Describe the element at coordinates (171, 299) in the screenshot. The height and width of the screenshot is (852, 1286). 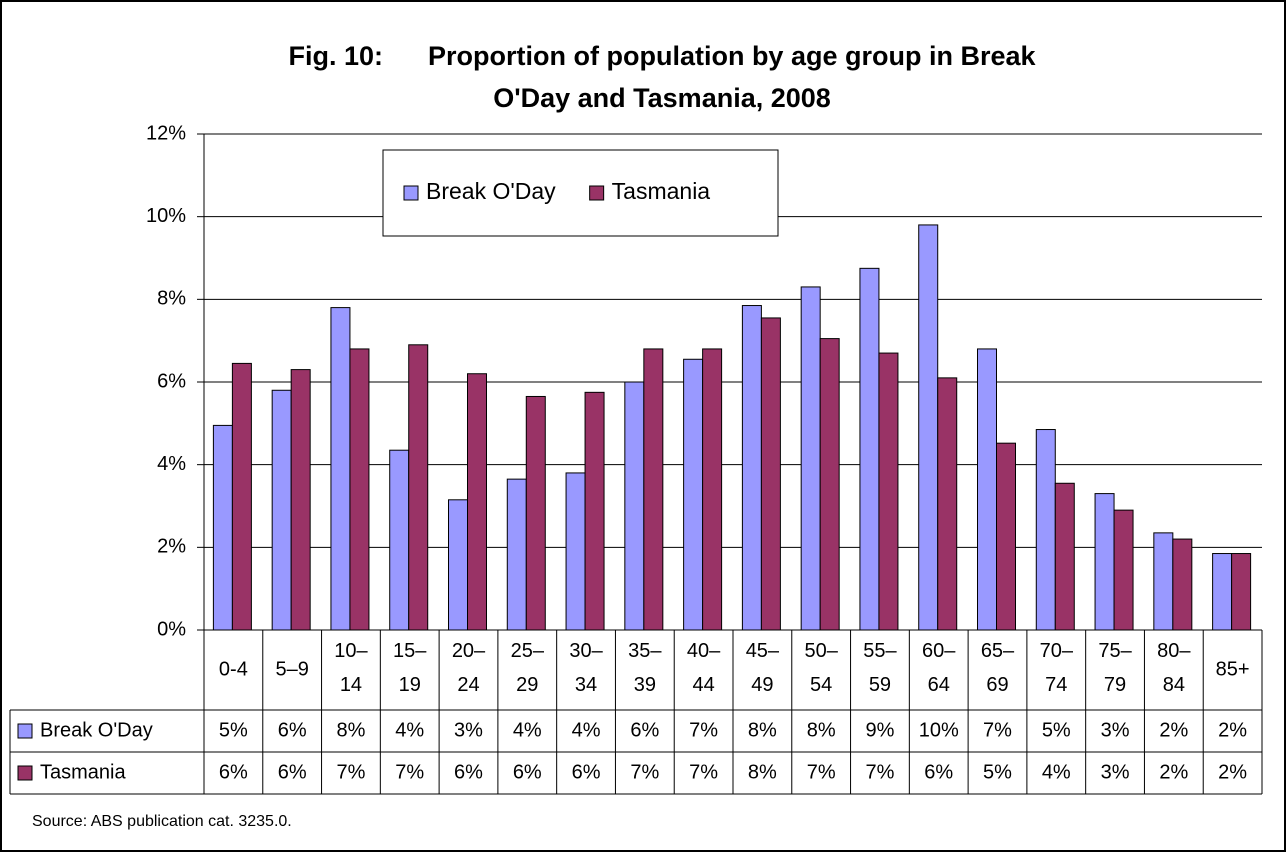
I see `y-tick-label: 8%` at that location.